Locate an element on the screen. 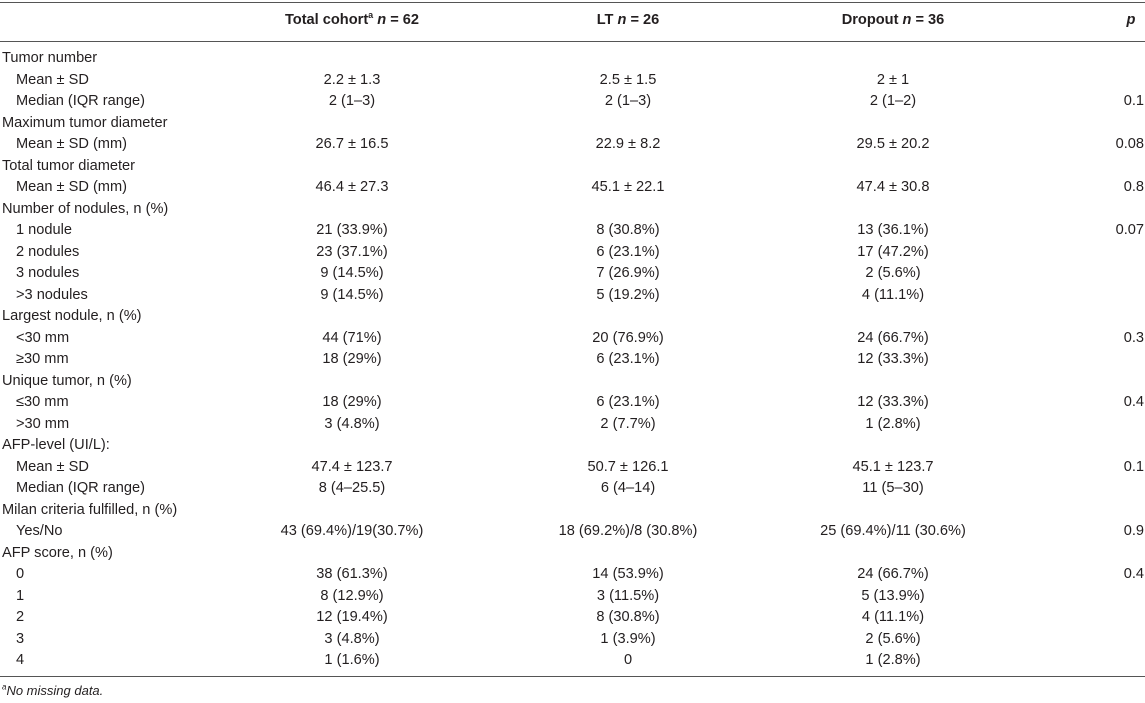 The image size is (1145, 703). cell-lt: 45.1 ± 22.1 is located at coordinates (628, 187).